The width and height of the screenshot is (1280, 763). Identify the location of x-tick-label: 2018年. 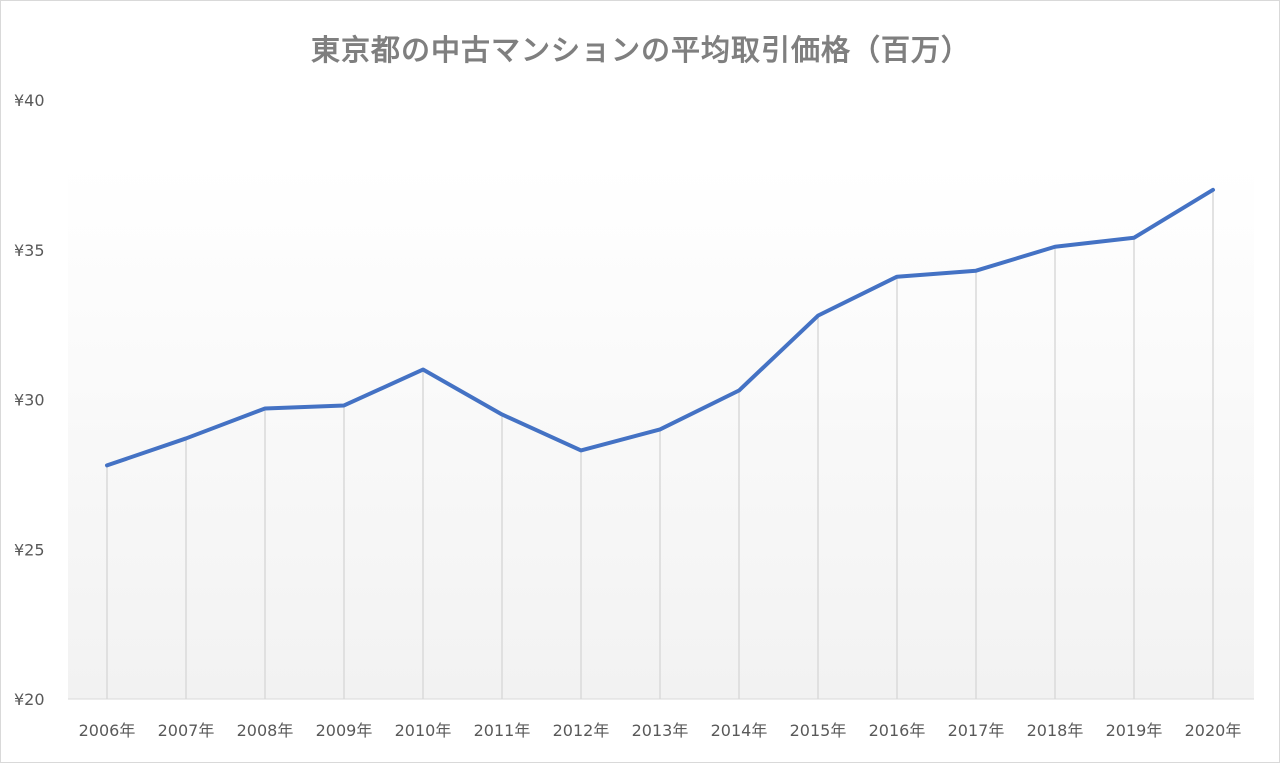
(1055, 730).